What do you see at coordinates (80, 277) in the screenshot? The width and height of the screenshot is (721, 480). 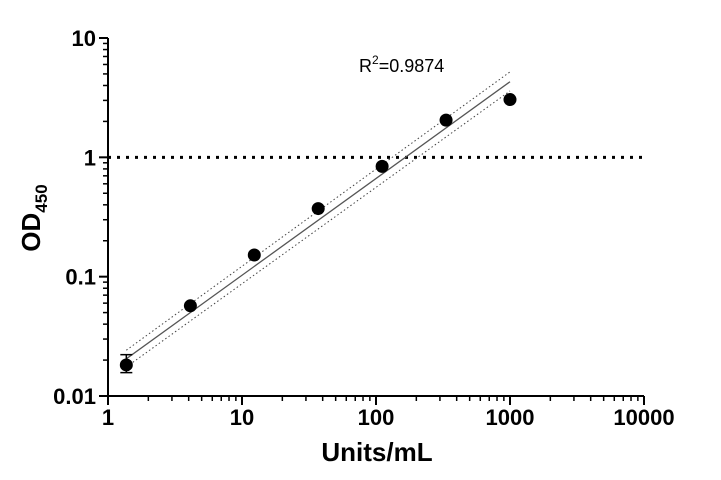 I see `y-tick-label: 0.1` at bounding box center [80, 277].